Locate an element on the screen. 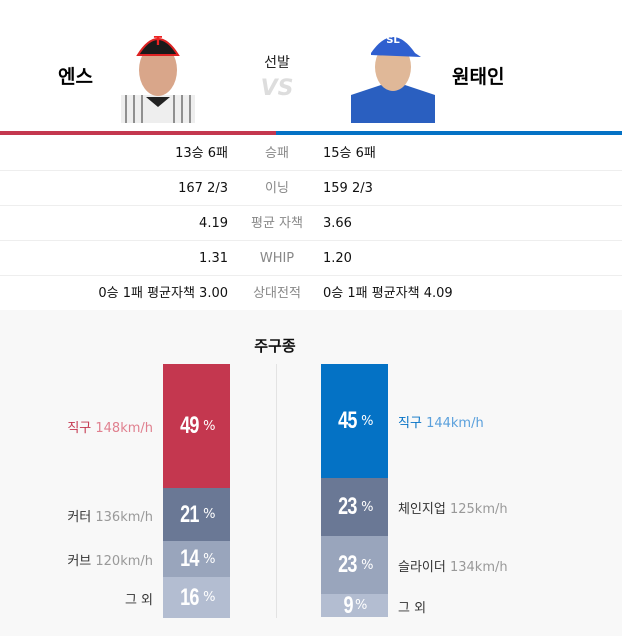 The image size is (622, 636). stat-label: WHIP is located at coordinates (277, 258).